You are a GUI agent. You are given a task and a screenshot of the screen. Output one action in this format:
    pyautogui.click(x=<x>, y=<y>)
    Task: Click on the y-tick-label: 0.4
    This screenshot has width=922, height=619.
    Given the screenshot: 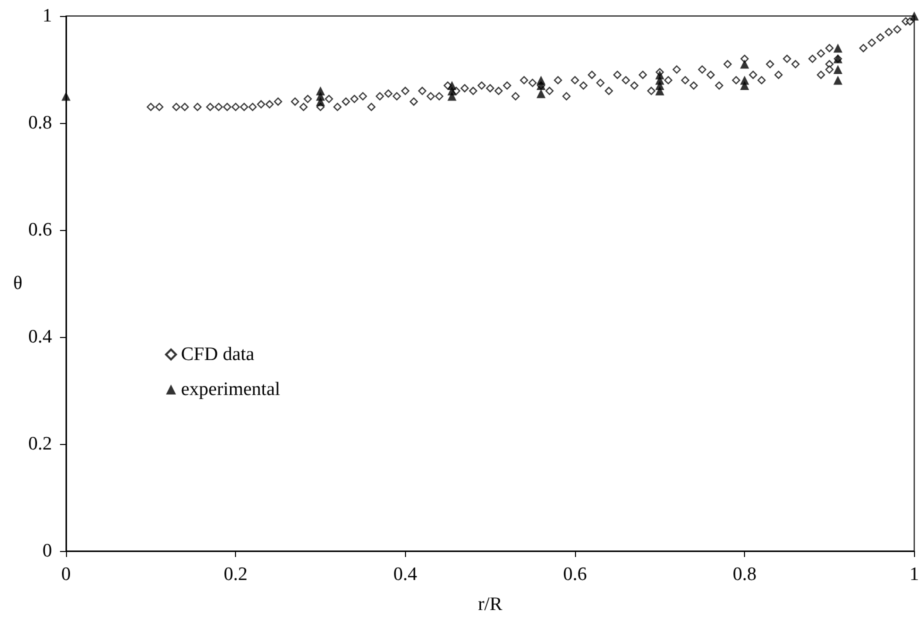 What is the action you would take?
    pyautogui.click(x=40, y=337)
    